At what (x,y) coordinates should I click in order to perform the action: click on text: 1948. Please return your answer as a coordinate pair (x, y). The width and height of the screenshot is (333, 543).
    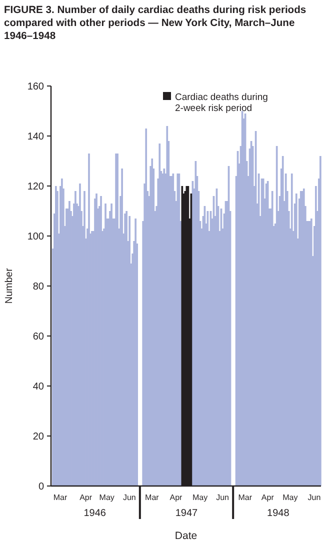
    Looking at the image, I should click on (278, 513).